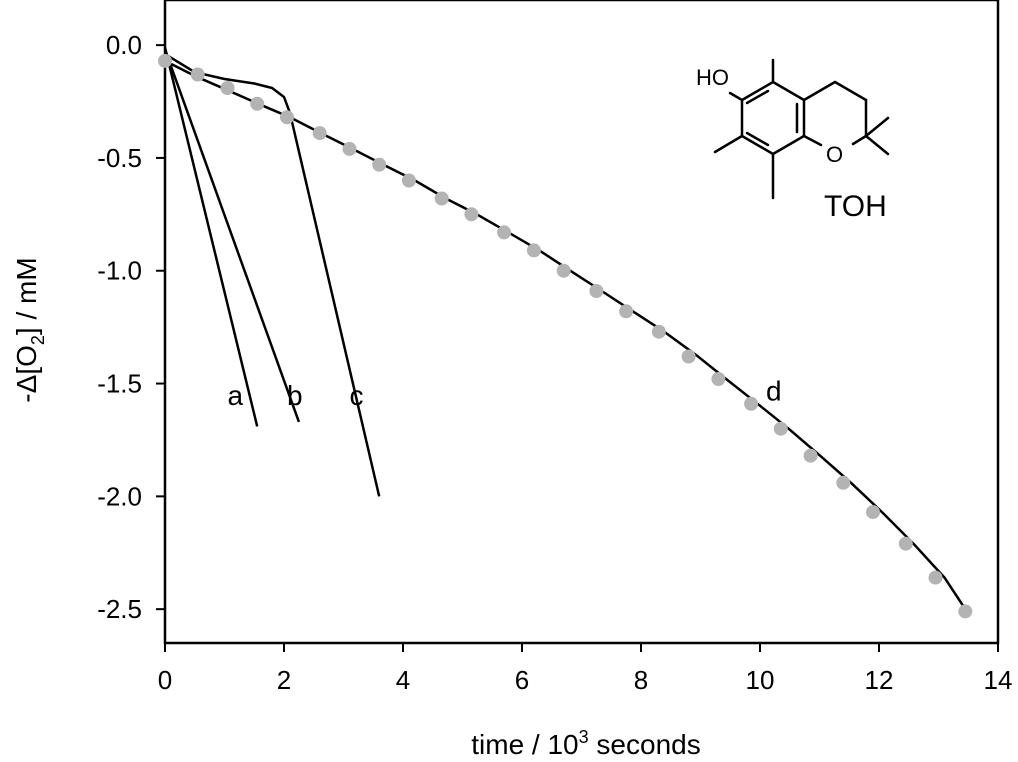 This screenshot has width=1018, height=762. I want to click on y-tick-label: 0.0, so click(124, 45).